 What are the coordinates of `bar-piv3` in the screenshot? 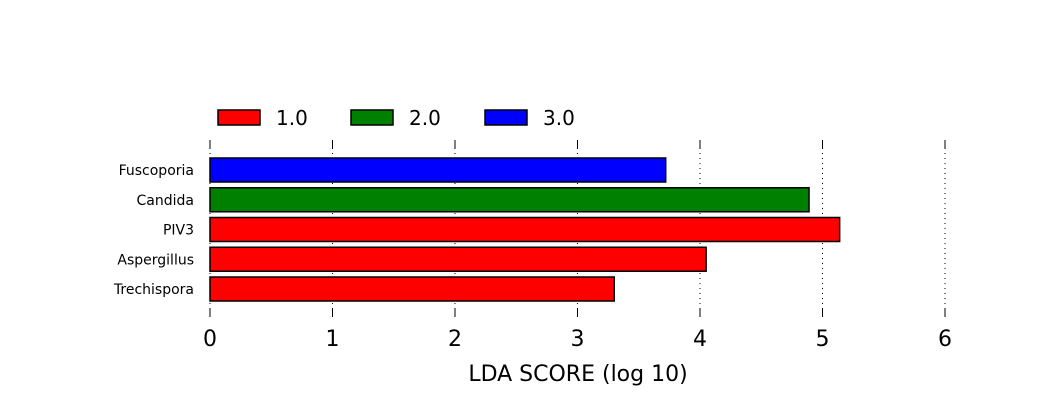 It's located at (525, 229).